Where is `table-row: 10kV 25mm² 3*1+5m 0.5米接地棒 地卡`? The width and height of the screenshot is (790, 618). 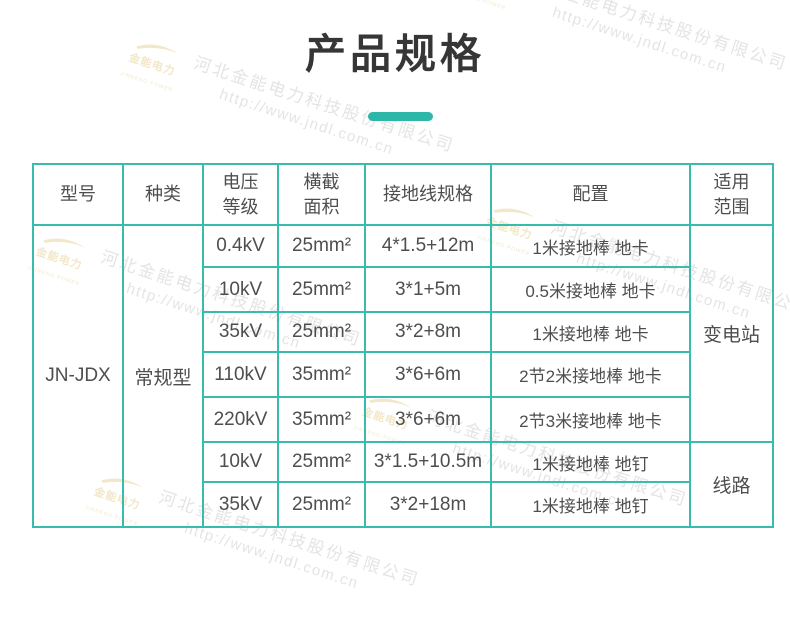 table-row: 10kV 25mm² 3*1+5m 0.5米接地棒 地卡 is located at coordinates (403, 289).